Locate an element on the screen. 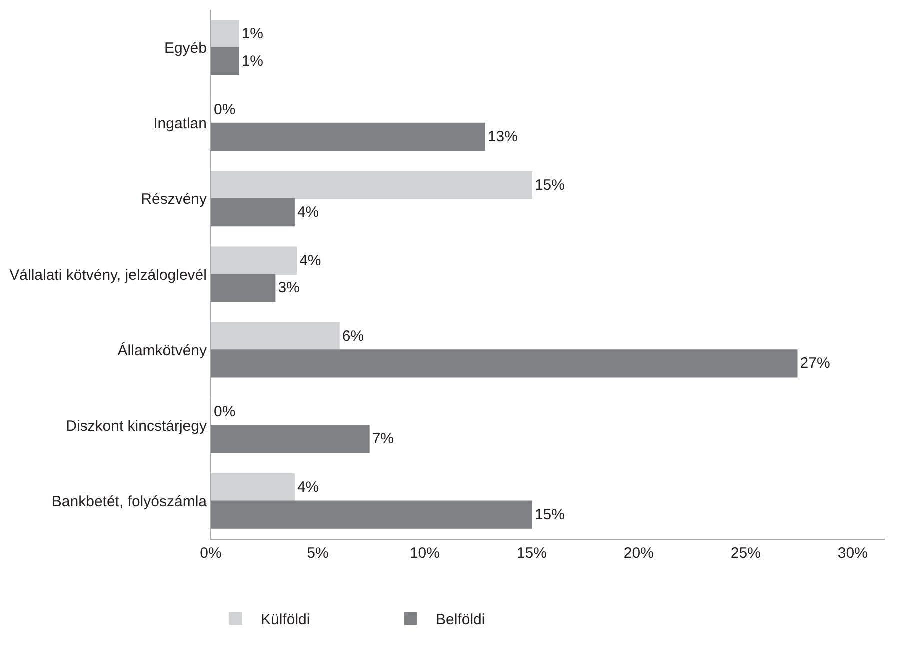 The width and height of the screenshot is (905, 646). y-tick-label: Részvény is located at coordinates (174, 199).